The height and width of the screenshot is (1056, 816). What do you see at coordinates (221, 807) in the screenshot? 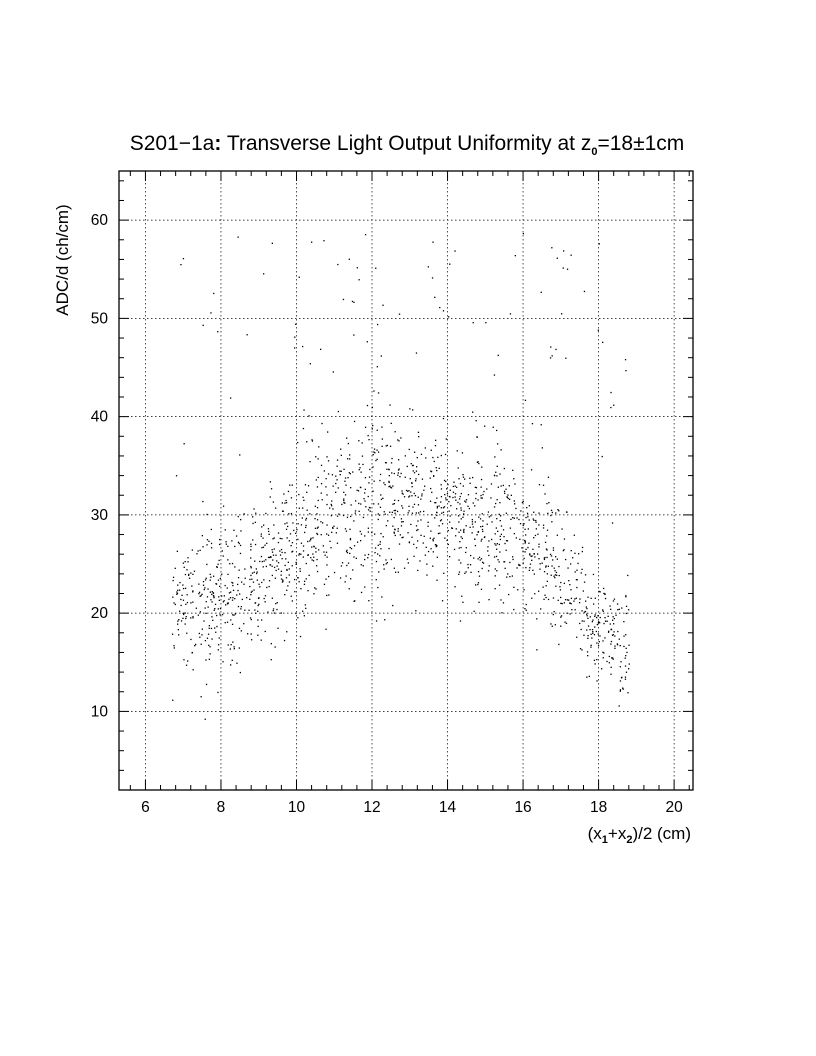
I see `x-tick-label: 8` at bounding box center [221, 807].